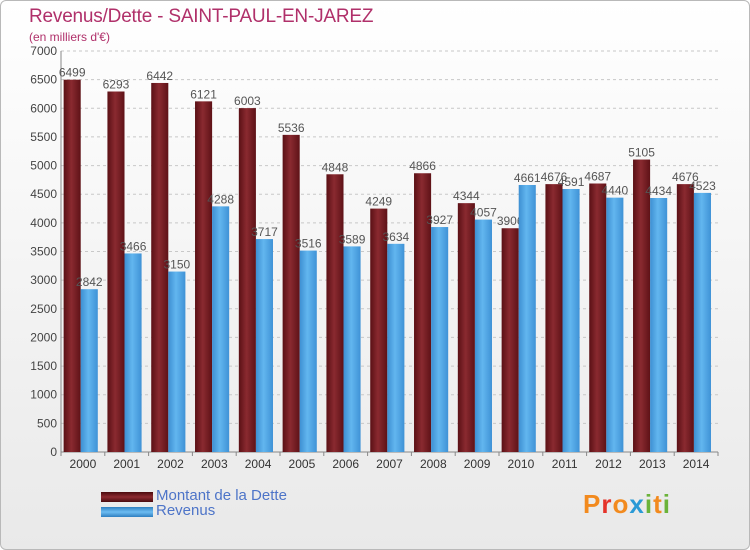 The width and height of the screenshot is (750, 550). I want to click on x-tick-label: 2005, so click(302, 464).